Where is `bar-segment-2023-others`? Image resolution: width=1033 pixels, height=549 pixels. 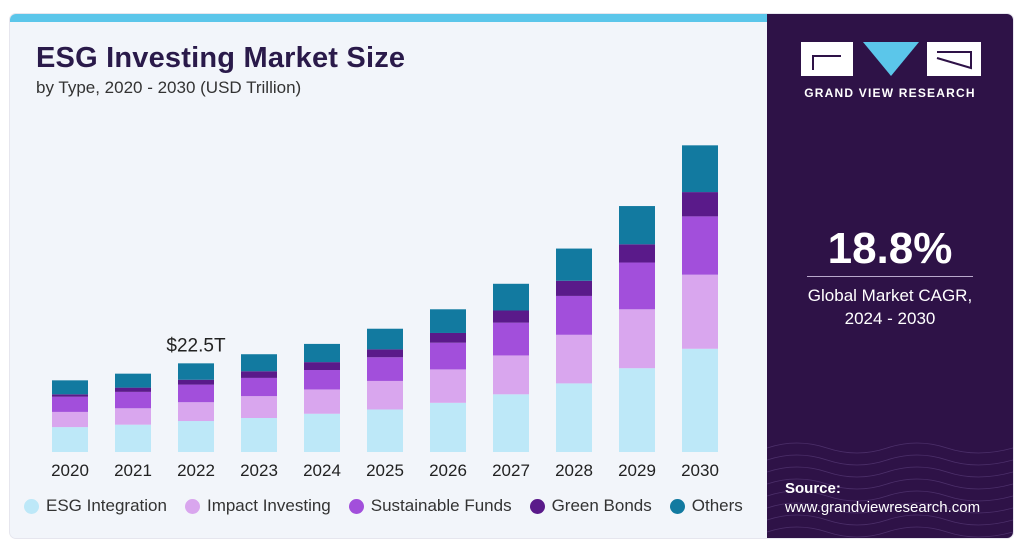
bar-segment-2023-others is located at coordinates (259, 363).